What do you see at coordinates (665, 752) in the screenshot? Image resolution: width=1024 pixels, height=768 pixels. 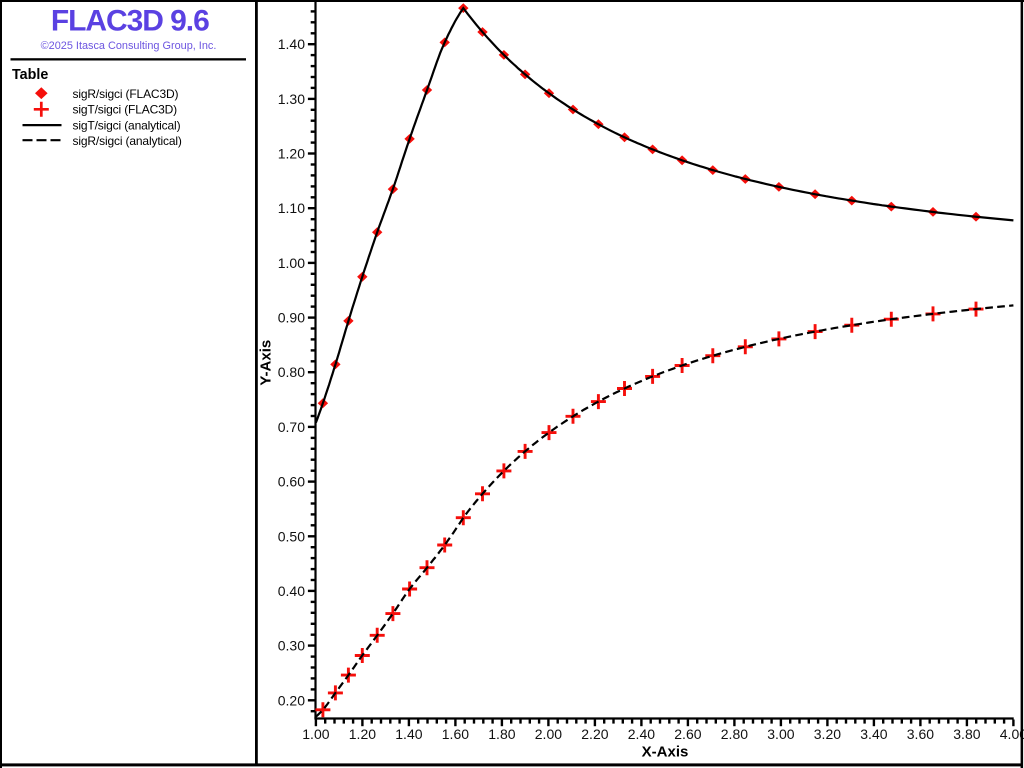 I see `svg-text: X-Axis` at bounding box center [665, 752].